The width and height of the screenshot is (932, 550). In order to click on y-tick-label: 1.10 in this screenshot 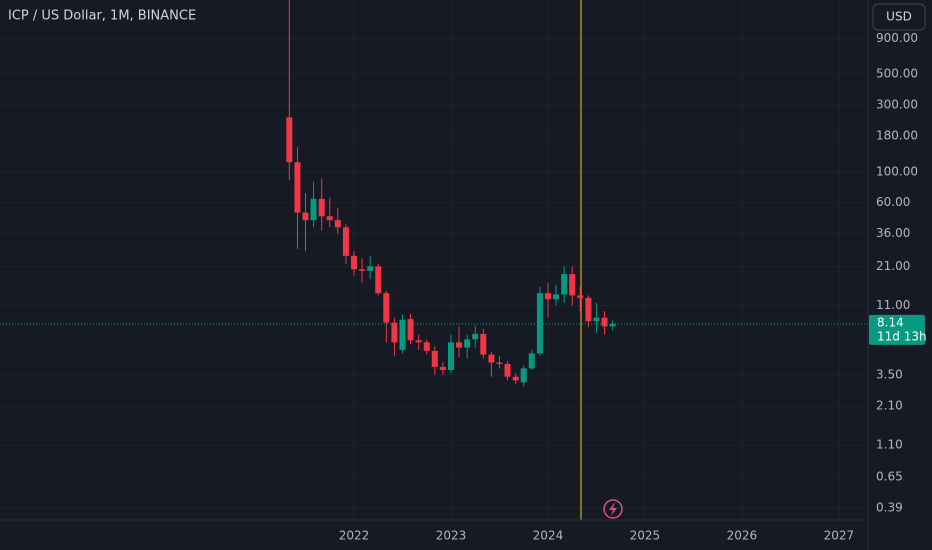, I will do `click(889, 445)`.